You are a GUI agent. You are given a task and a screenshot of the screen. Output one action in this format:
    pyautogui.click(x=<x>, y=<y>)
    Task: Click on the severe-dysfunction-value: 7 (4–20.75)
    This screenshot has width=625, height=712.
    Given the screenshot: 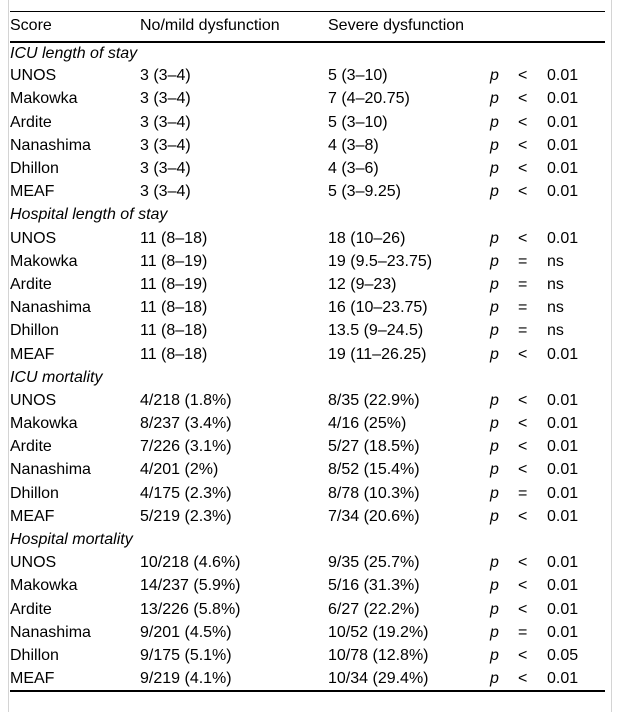 What is the action you would take?
    pyautogui.click(x=369, y=99)
    